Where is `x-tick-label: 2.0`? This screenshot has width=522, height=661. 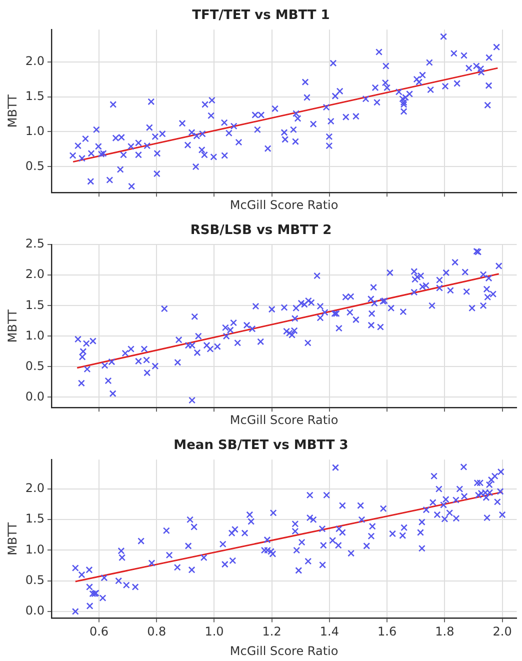 x-tick-label: 2.0 is located at coordinates (502, 631).